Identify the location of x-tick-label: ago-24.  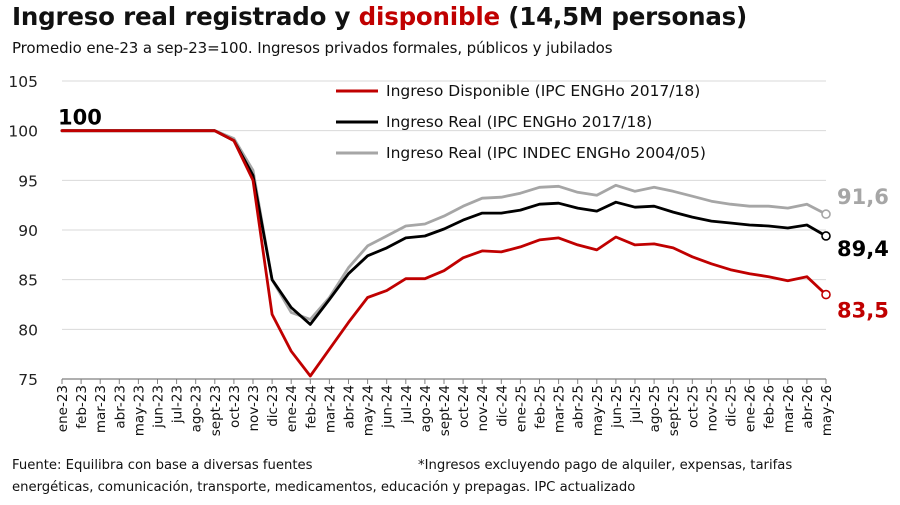
(426, 408).